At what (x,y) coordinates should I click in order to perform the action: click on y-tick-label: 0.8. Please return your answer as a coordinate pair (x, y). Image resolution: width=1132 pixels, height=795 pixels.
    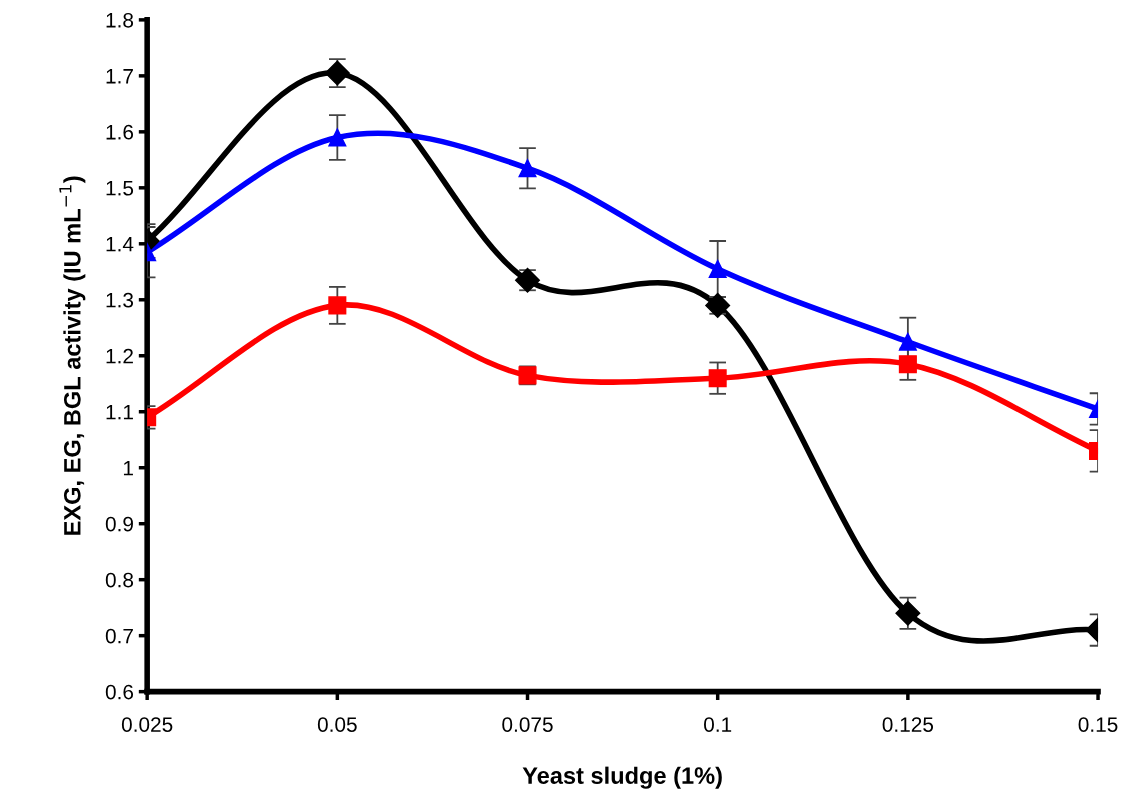
    Looking at the image, I should click on (119, 580).